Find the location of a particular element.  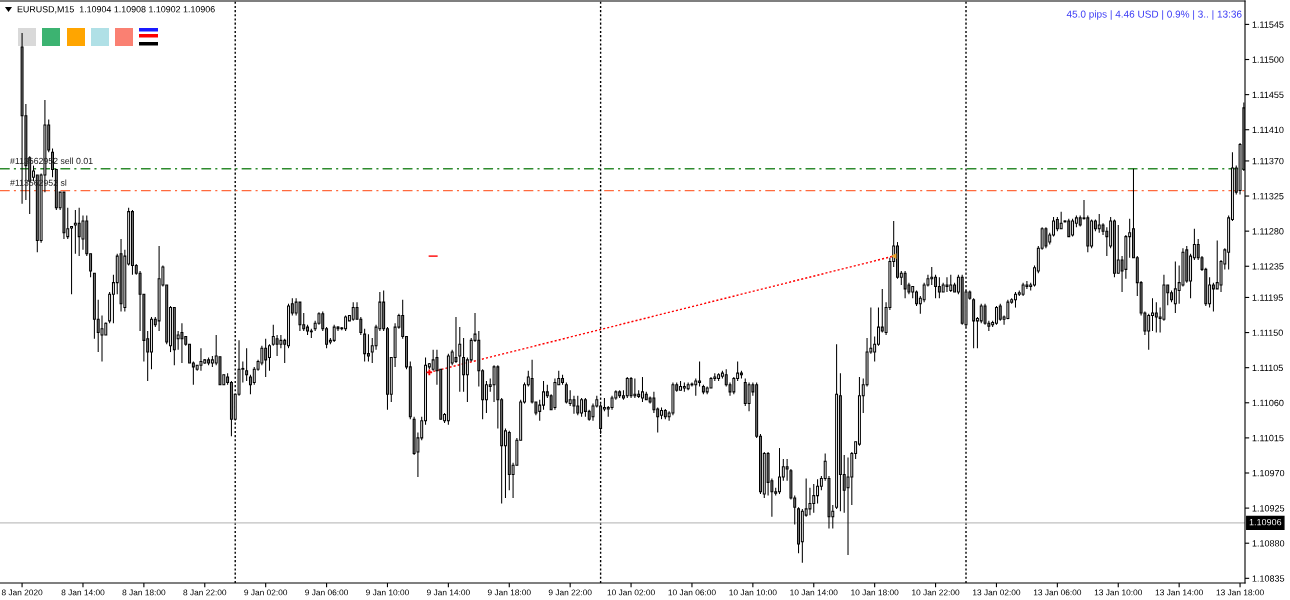

x-tick-label: 8 Jan 22:00 is located at coordinates (205, 592).